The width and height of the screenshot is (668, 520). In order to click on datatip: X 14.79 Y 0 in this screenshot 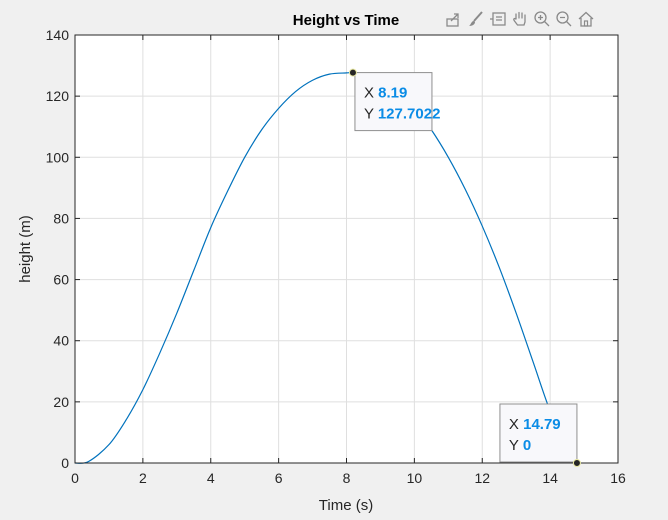, I will do `click(540, 435)`.